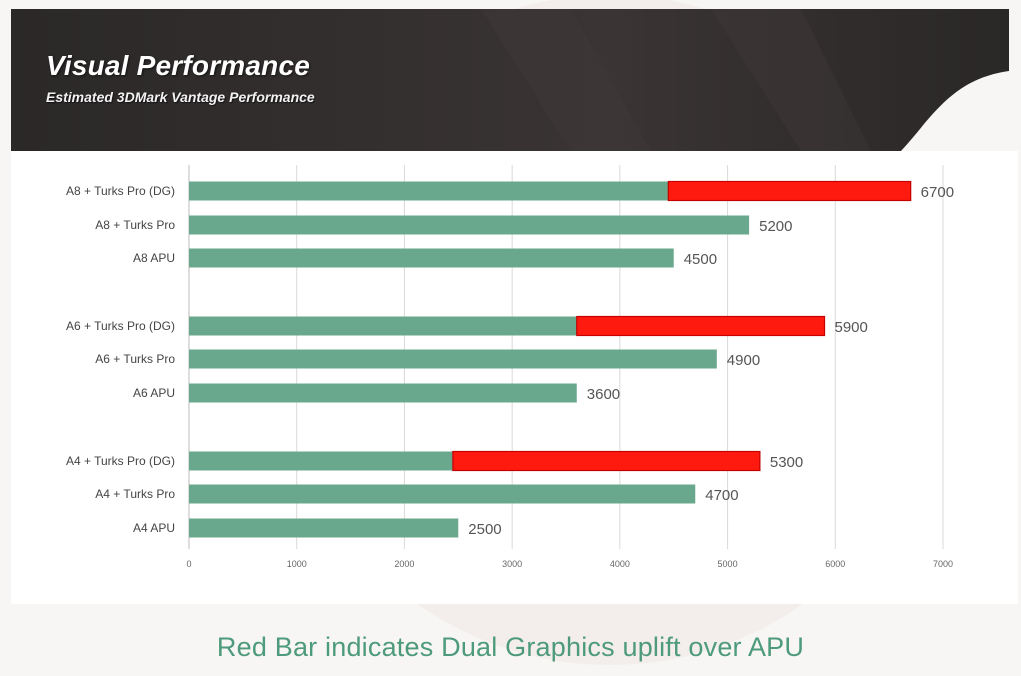 The width and height of the screenshot is (1021, 676). Describe the element at coordinates (835, 564) in the screenshot. I see `x-tick-label: 6000` at that location.